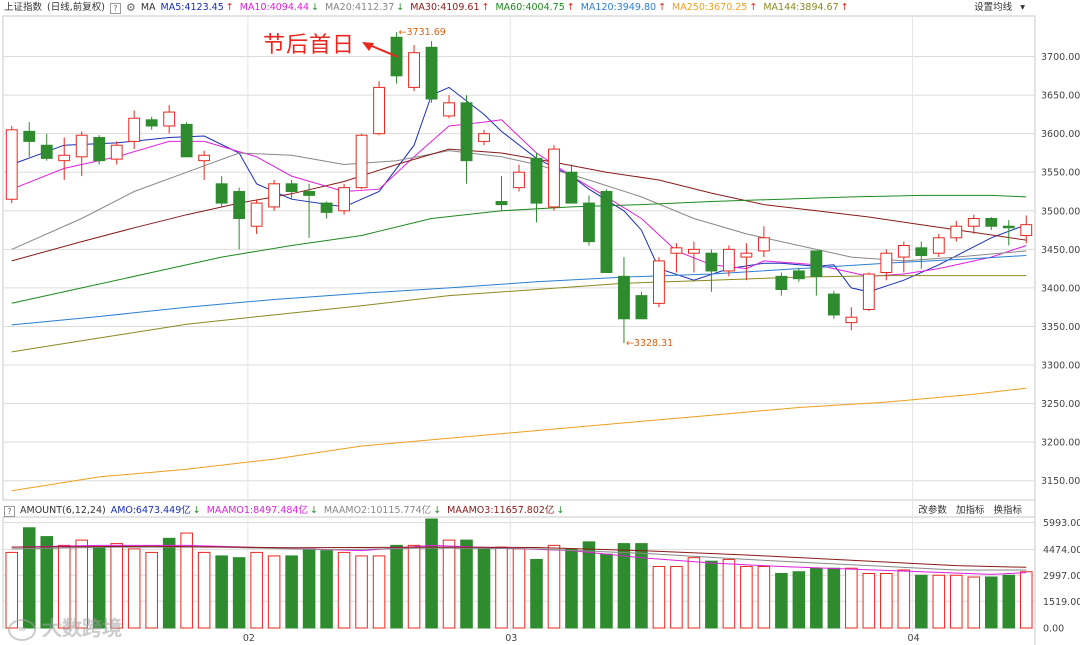  I want to click on ma-item-6: MA250:3670.25, so click(710, 7).